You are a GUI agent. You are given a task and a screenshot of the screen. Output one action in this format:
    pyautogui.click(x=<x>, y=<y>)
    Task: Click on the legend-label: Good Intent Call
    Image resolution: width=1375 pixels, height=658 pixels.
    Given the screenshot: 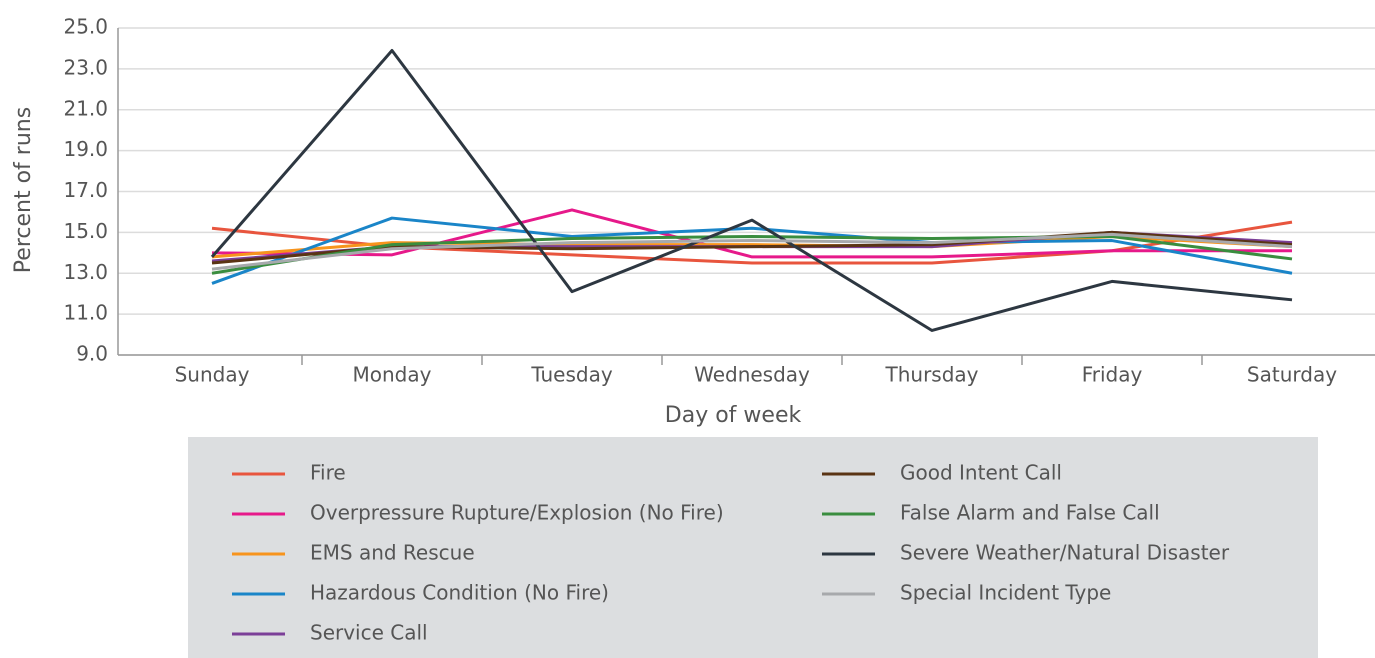 What is the action you would take?
    pyautogui.click(x=981, y=473)
    